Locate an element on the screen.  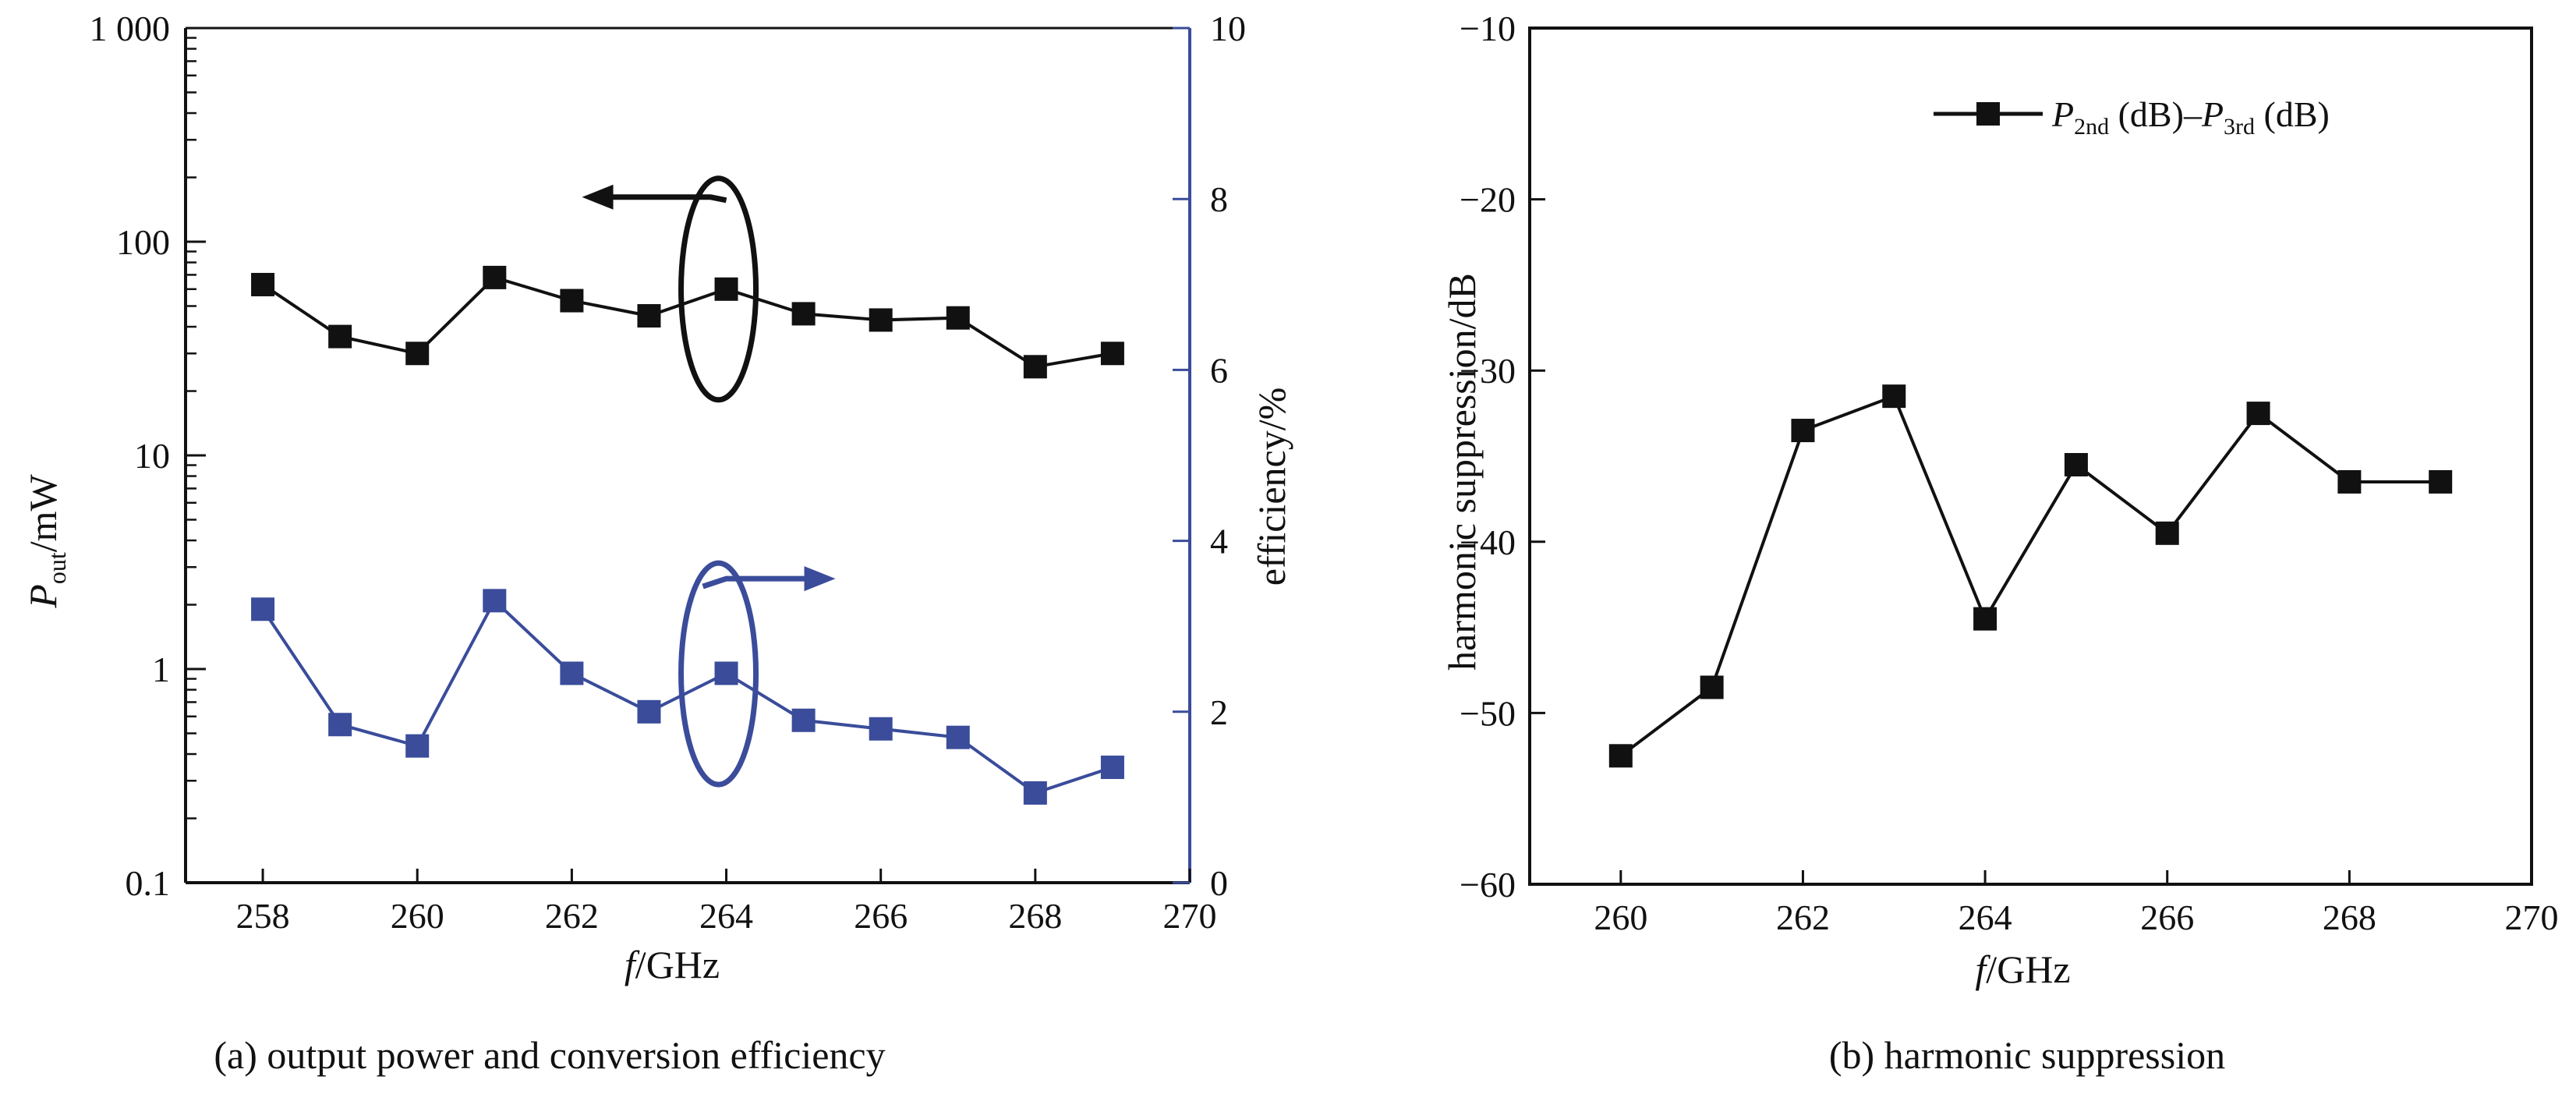
efficiency-ellipse-annotation is located at coordinates (718, 674).